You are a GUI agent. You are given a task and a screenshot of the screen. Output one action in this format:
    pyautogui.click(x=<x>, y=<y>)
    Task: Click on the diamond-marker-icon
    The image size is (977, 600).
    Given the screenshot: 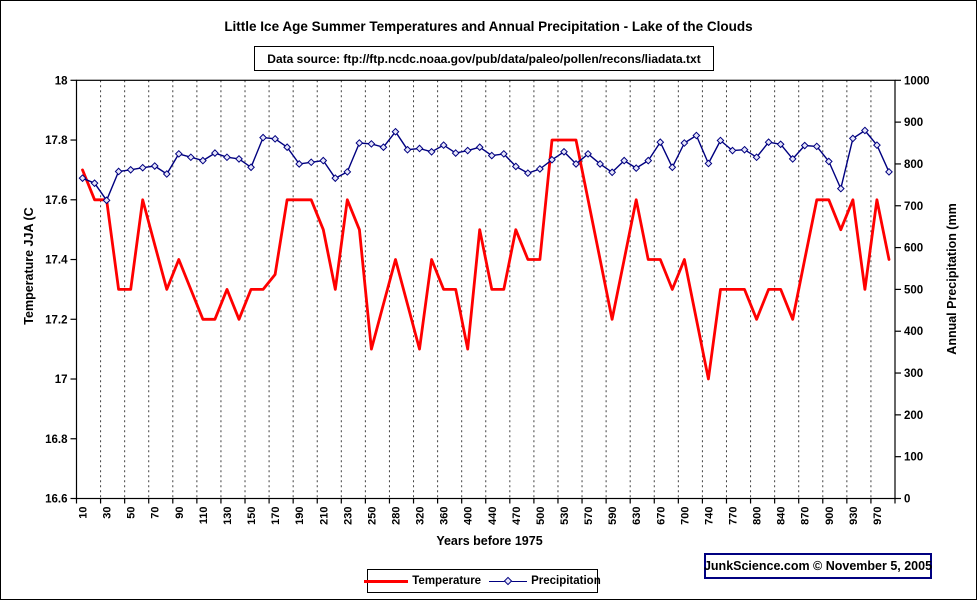 What is the action you would take?
    pyautogui.click(x=508, y=580)
    